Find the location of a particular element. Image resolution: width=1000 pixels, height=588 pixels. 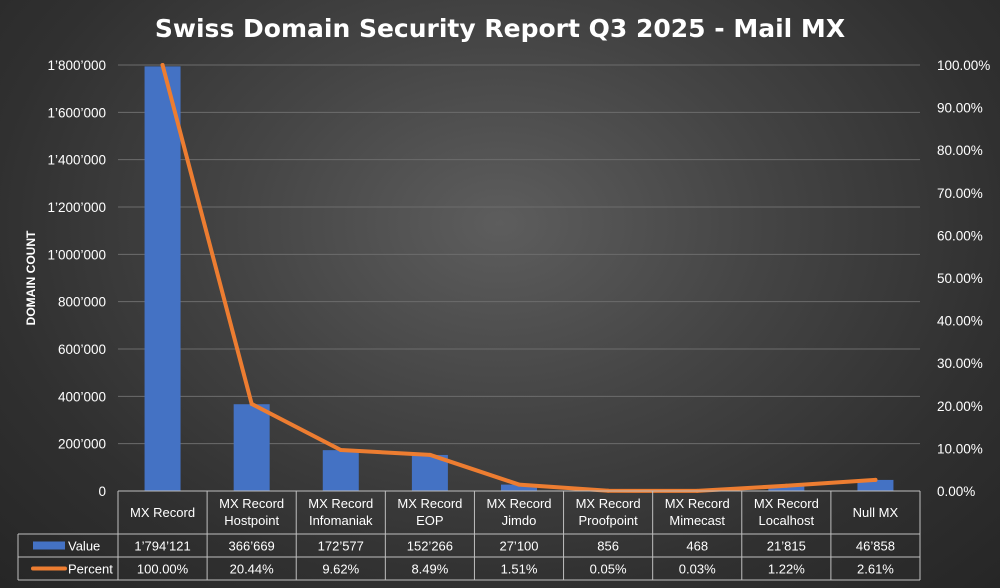

y2-tick-label: 90.00% is located at coordinates (960, 108).